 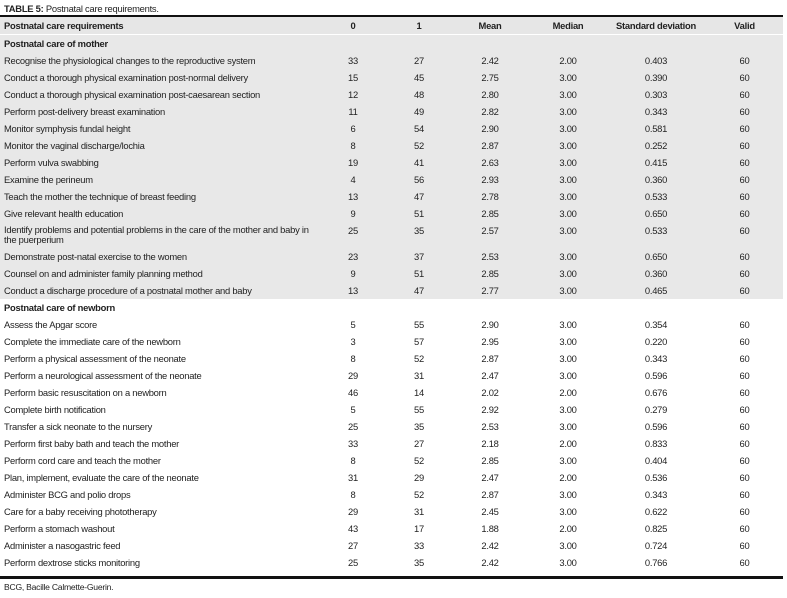 I want to click on table-caption: TABLE 5: Postnatal care requirements., so click(x=81, y=8).